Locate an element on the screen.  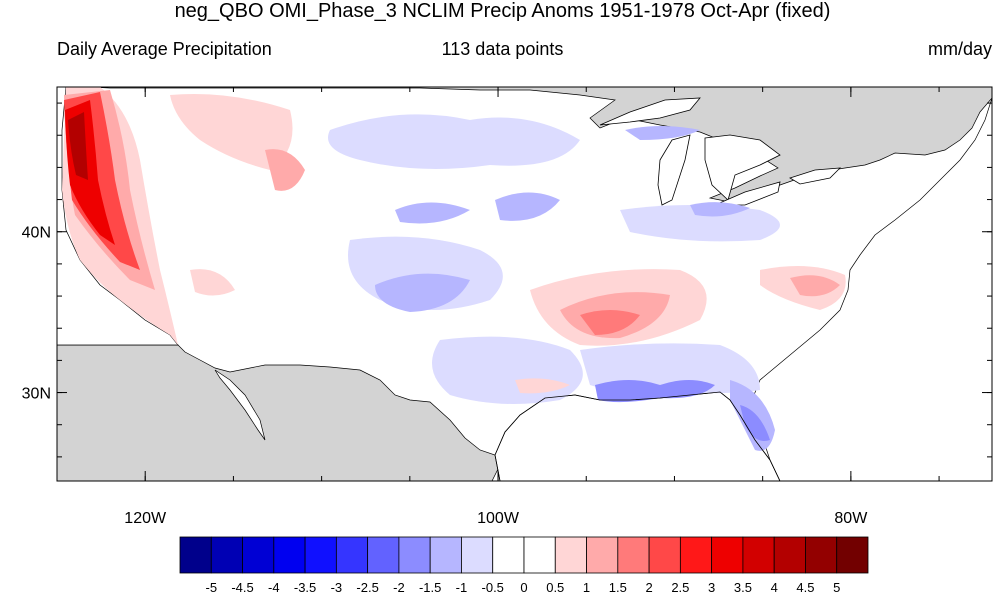
colorbar-label: 4.5 is located at coordinates (805, 587).